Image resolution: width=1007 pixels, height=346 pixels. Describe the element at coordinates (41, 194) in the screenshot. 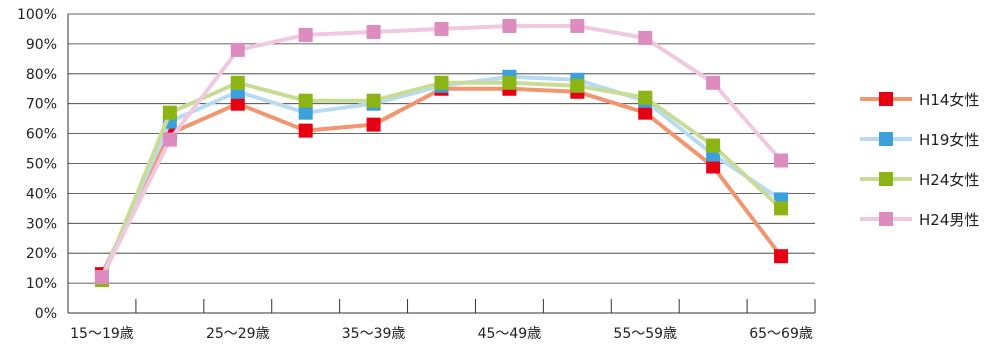

I see `y-tick-label: 40%` at that location.